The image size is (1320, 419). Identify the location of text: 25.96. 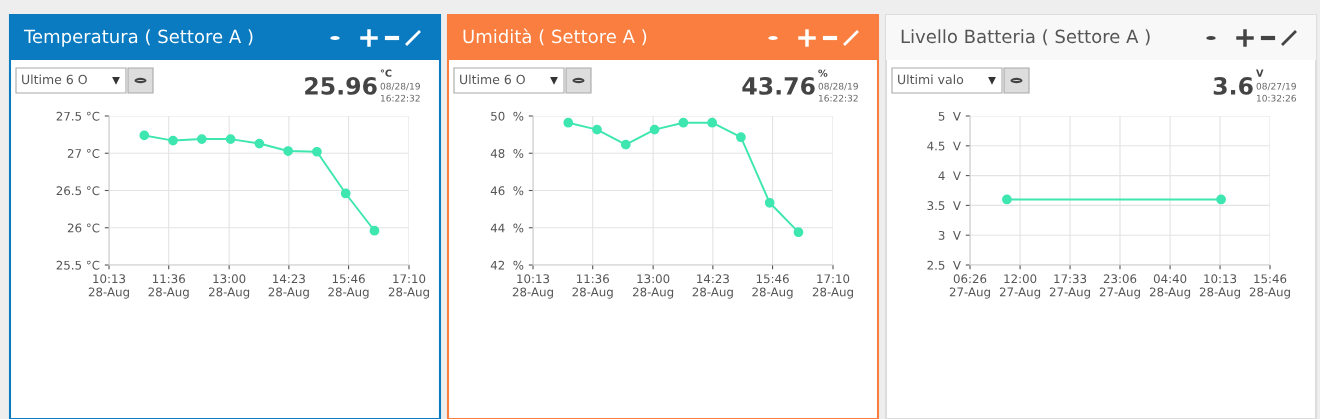
(341, 85).